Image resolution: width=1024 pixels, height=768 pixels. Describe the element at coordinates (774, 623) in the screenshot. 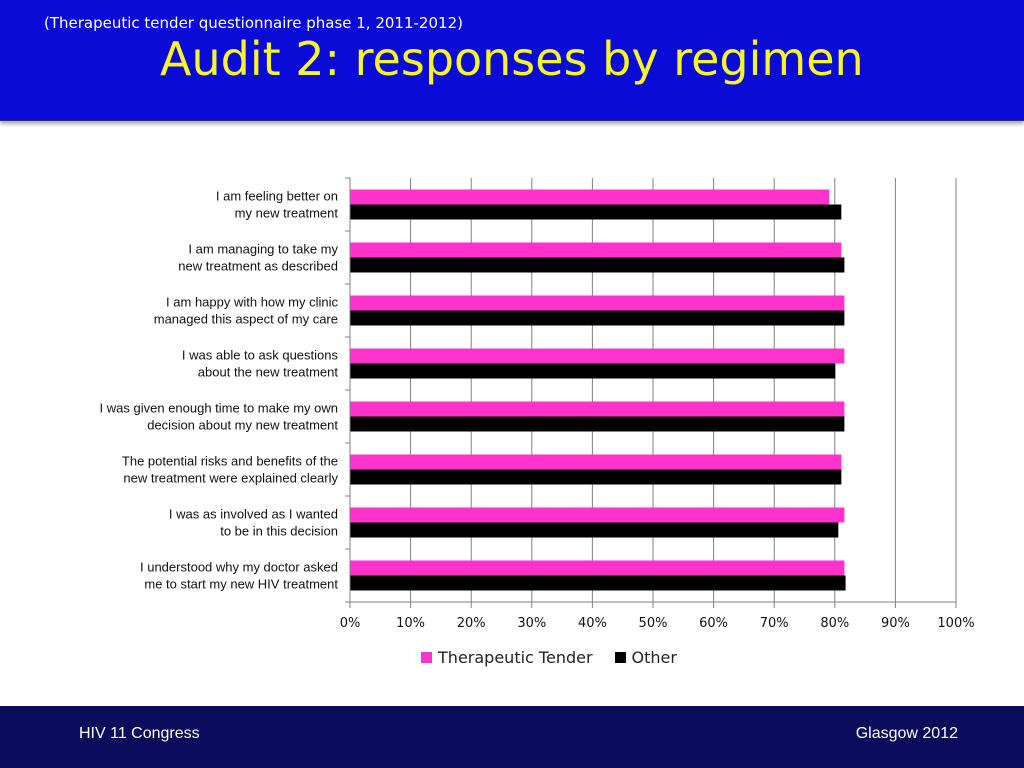

I see `x-tick-label: 70%` at that location.